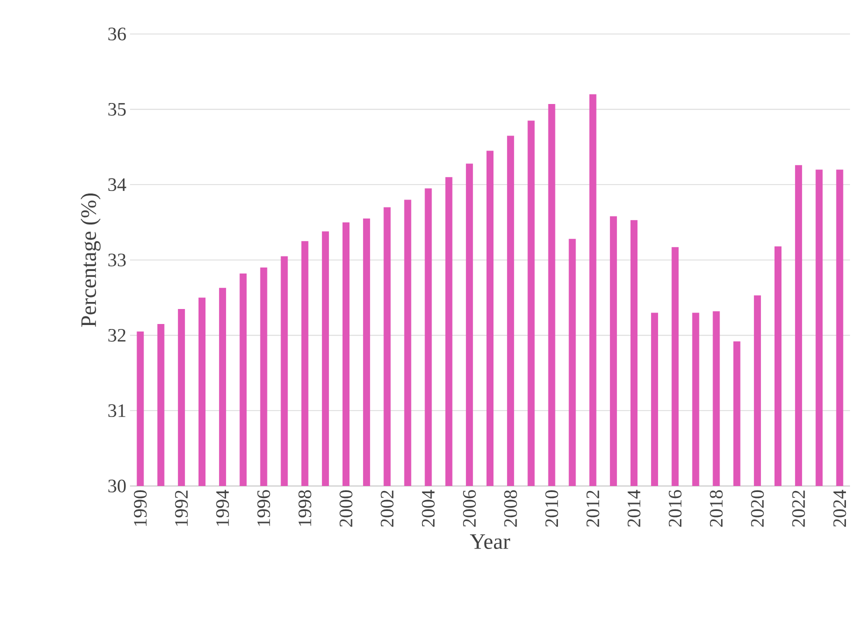 Image resolution: width=863 pixels, height=626 pixels. Describe the element at coordinates (490, 542) in the screenshot. I see `x-axis-title: Year` at that location.